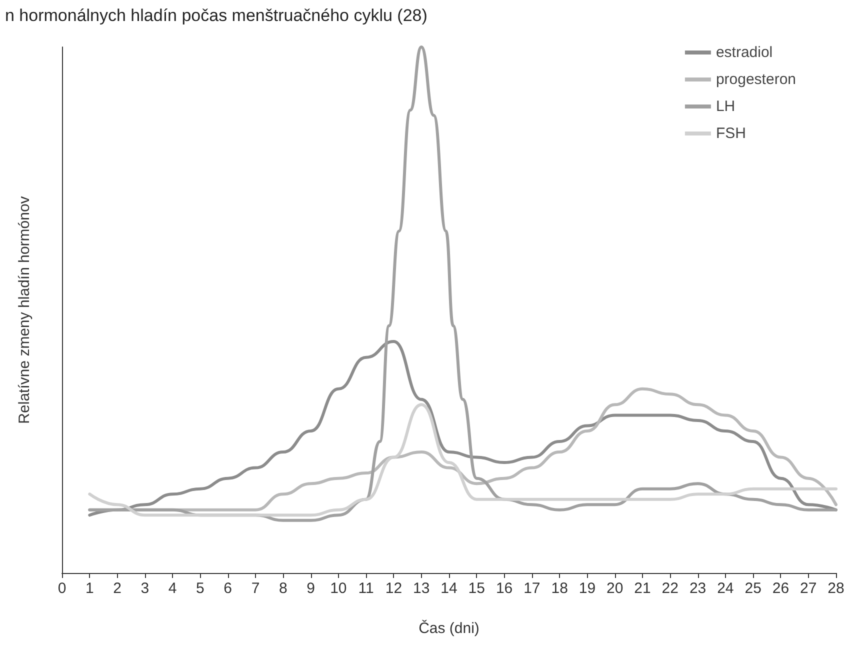 The width and height of the screenshot is (861, 671). I want to click on x-tick-label: 21, so click(642, 588).